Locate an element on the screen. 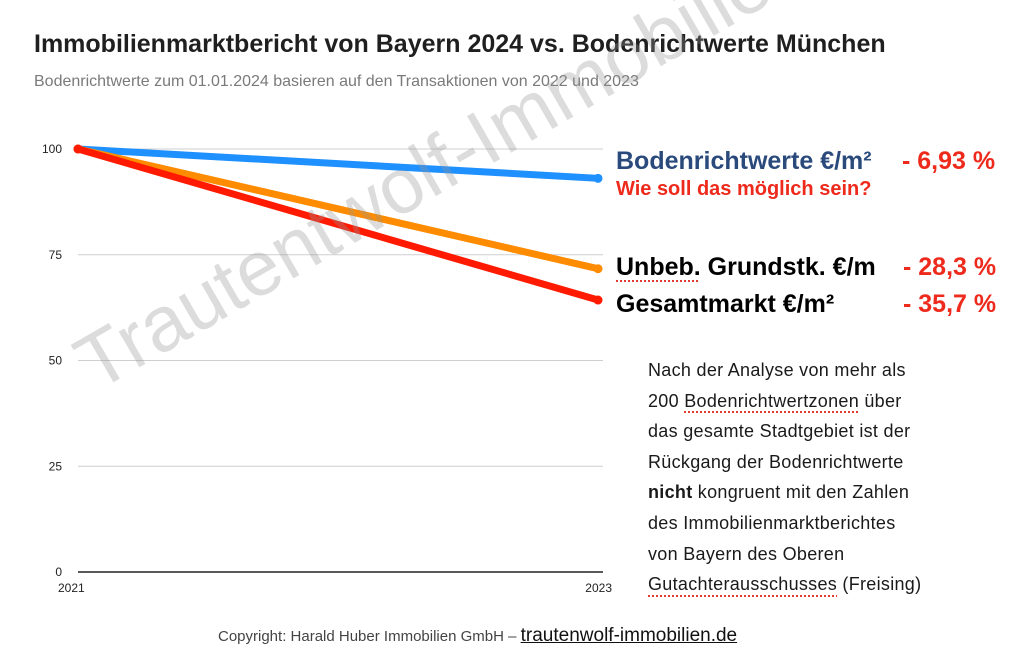  paragraph-line-2-word: Bodenrichtwertzonen is located at coordinates (772, 400).